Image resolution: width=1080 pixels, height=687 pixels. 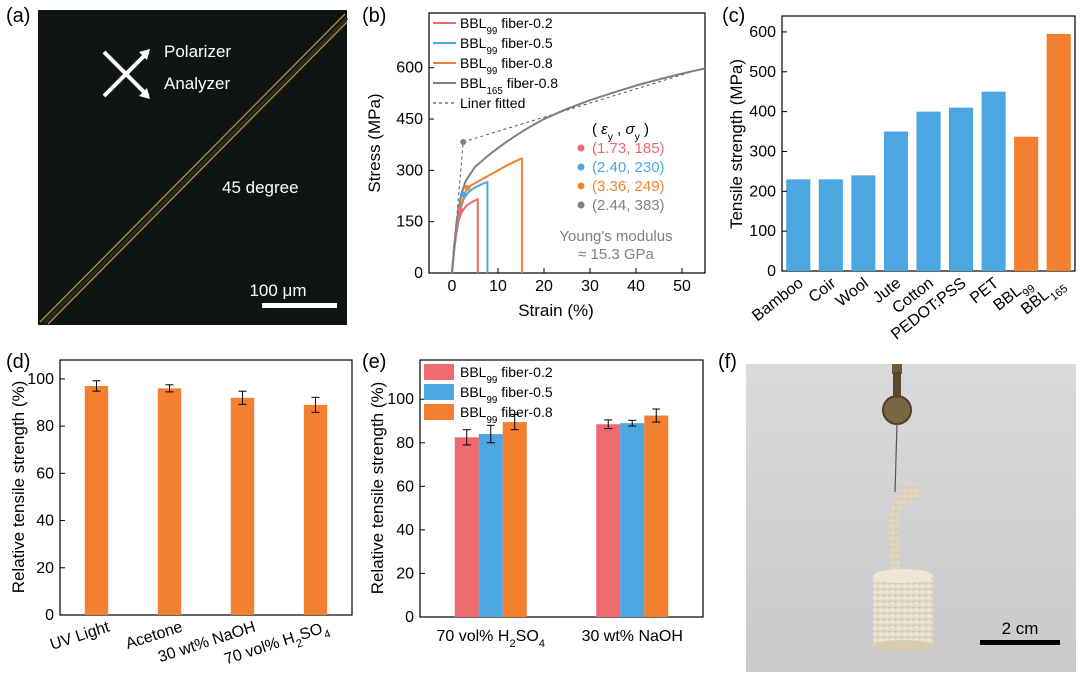 What do you see at coordinates (542, 644) in the screenshot?
I see `text-span: 4` at bounding box center [542, 644].